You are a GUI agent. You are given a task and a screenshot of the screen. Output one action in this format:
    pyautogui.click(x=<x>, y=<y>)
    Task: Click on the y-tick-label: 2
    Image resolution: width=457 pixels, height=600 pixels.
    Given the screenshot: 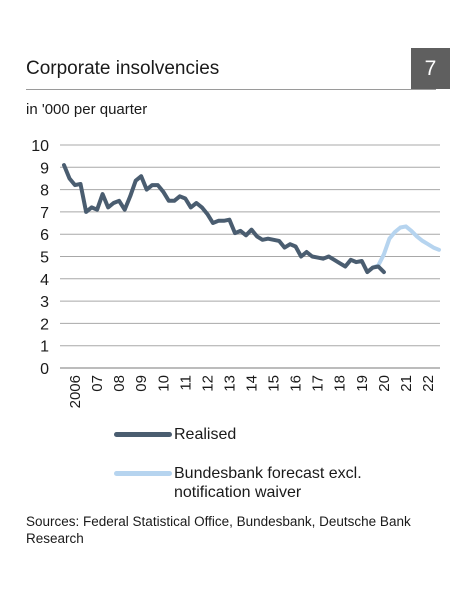 What is the action you would take?
    pyautogui.click(x=44, y=324)
    